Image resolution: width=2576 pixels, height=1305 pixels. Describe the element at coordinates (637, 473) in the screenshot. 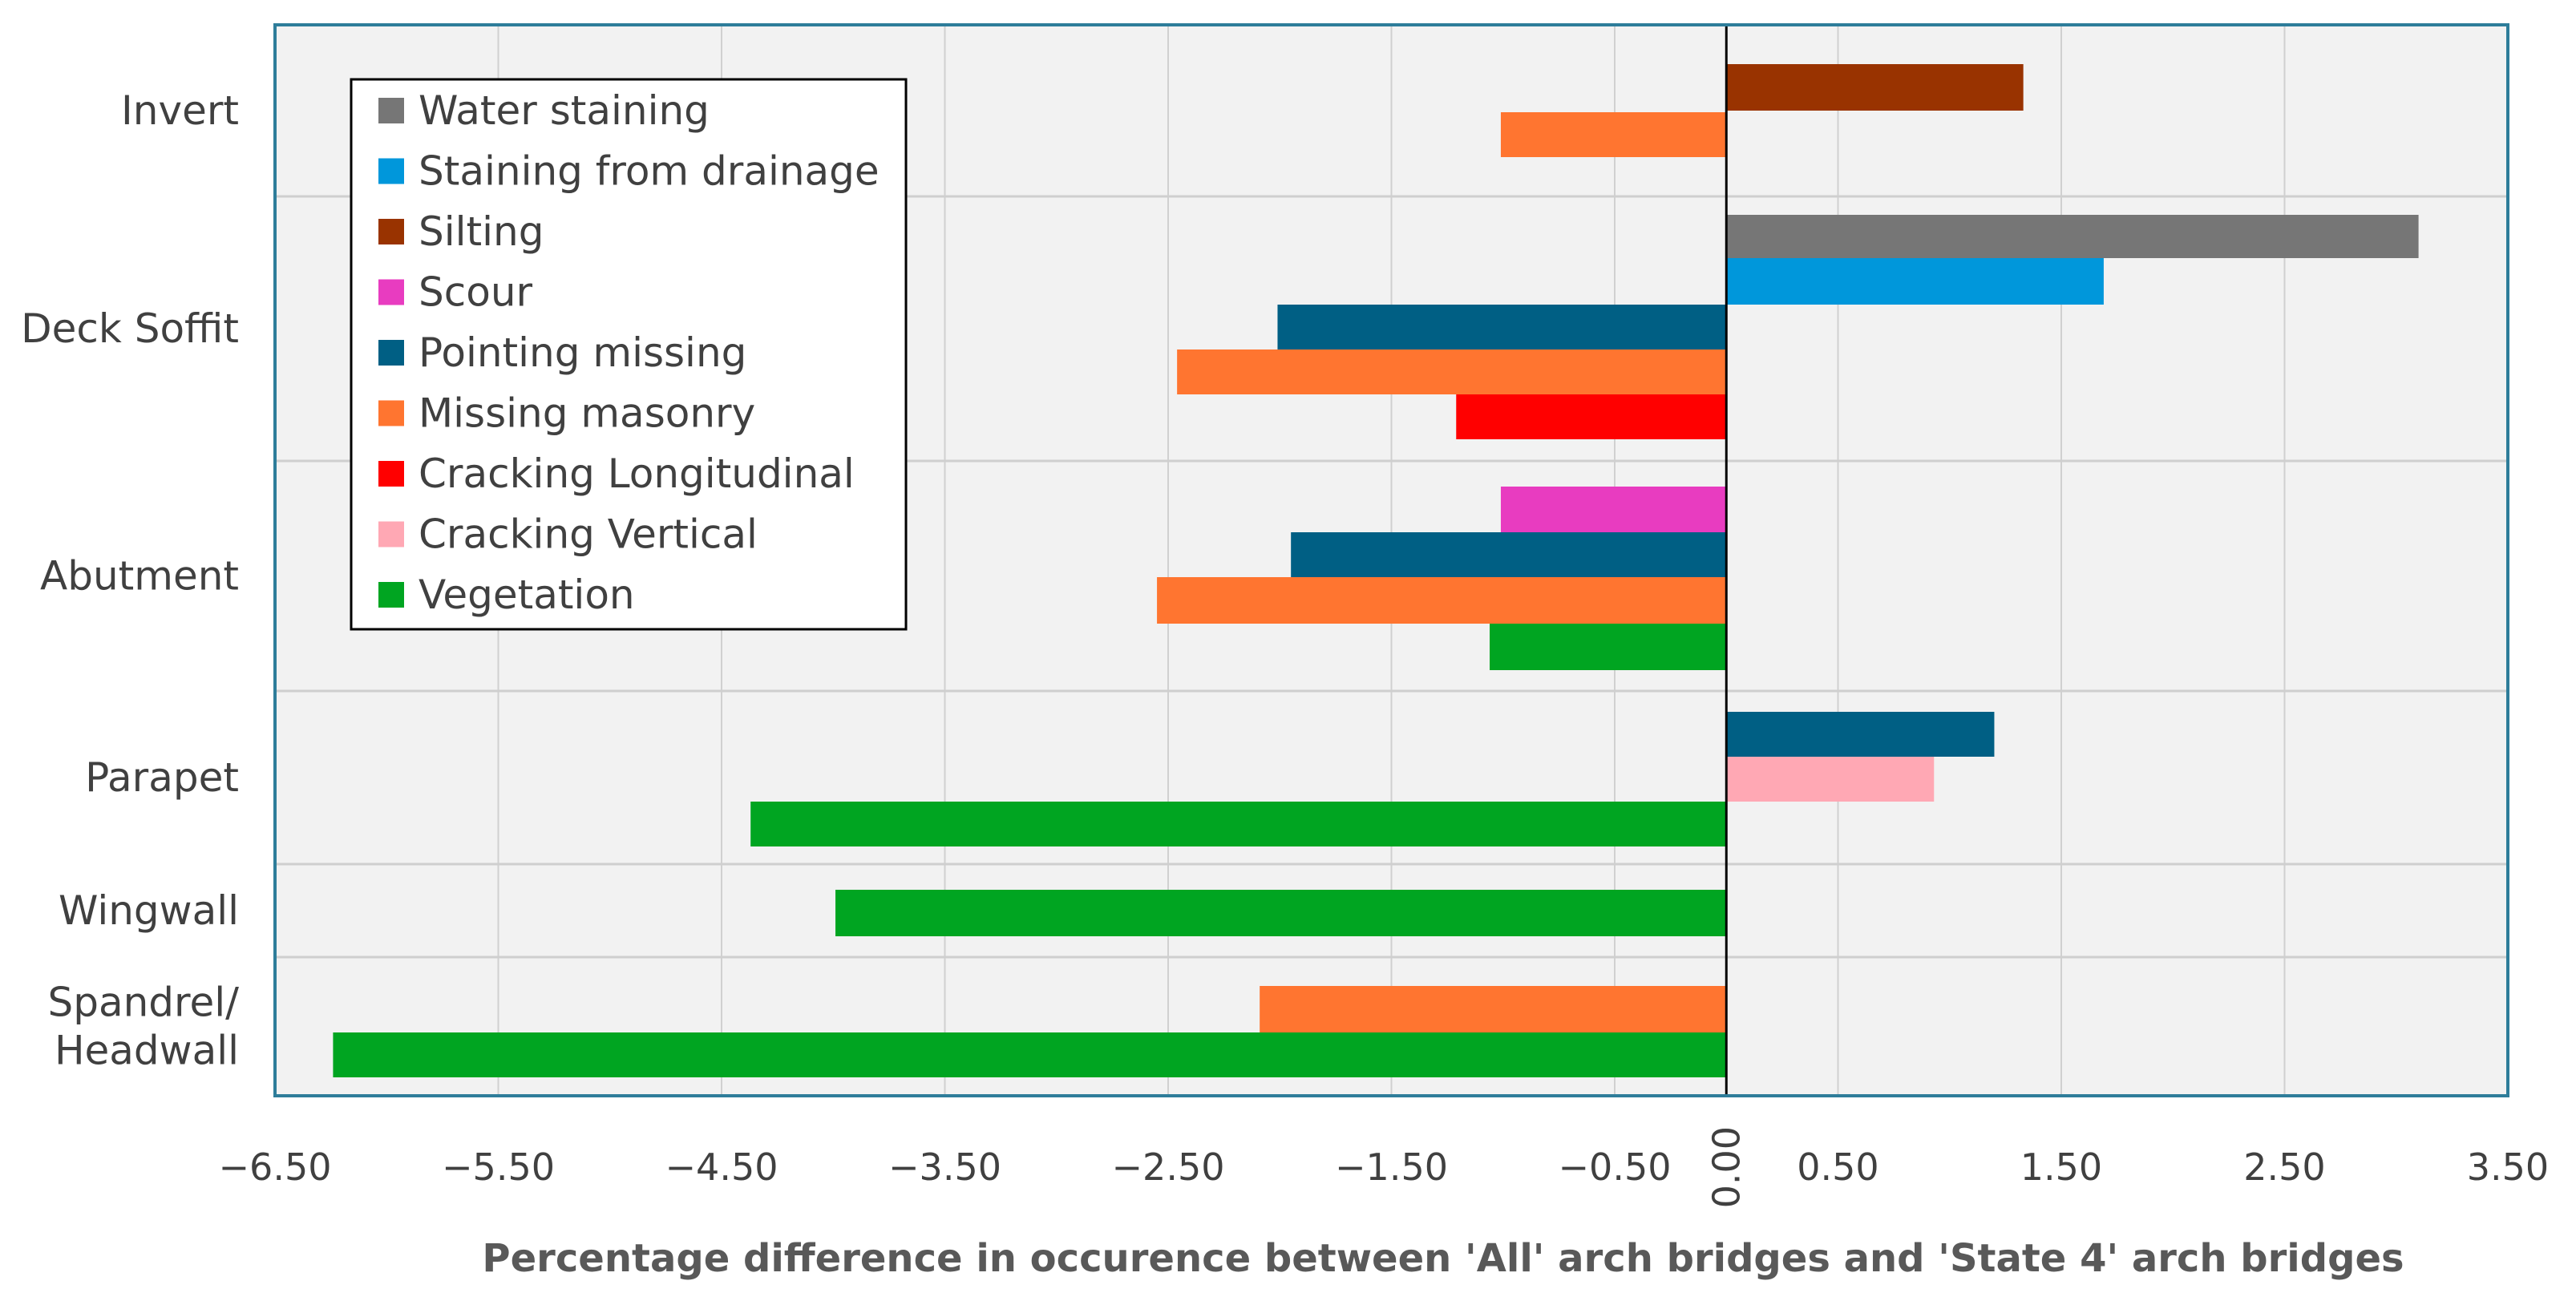

I see `legend-label-cracking-longitudinal: Cracking Longitudinal` at that location.